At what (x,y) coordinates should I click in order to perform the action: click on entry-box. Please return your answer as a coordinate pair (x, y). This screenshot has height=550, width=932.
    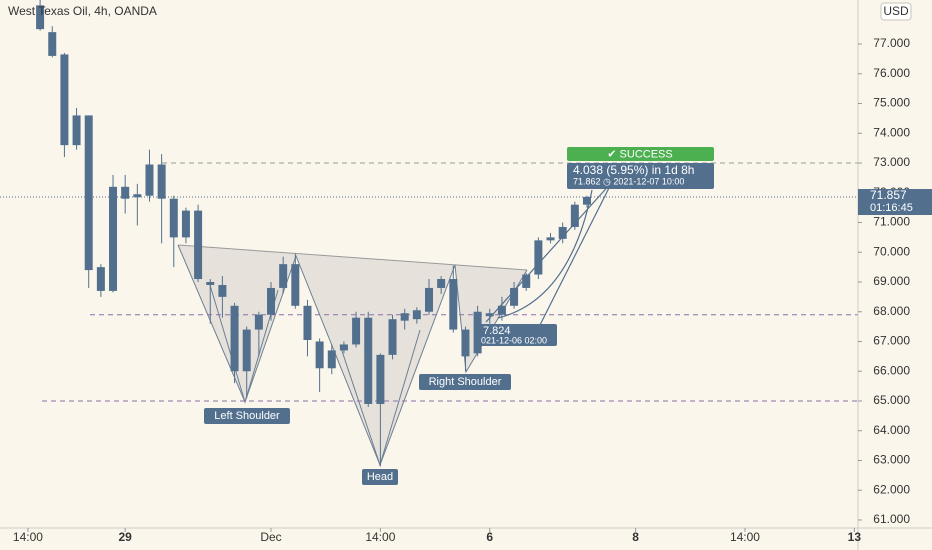
    Looking at the image, I should click on (518, 335).